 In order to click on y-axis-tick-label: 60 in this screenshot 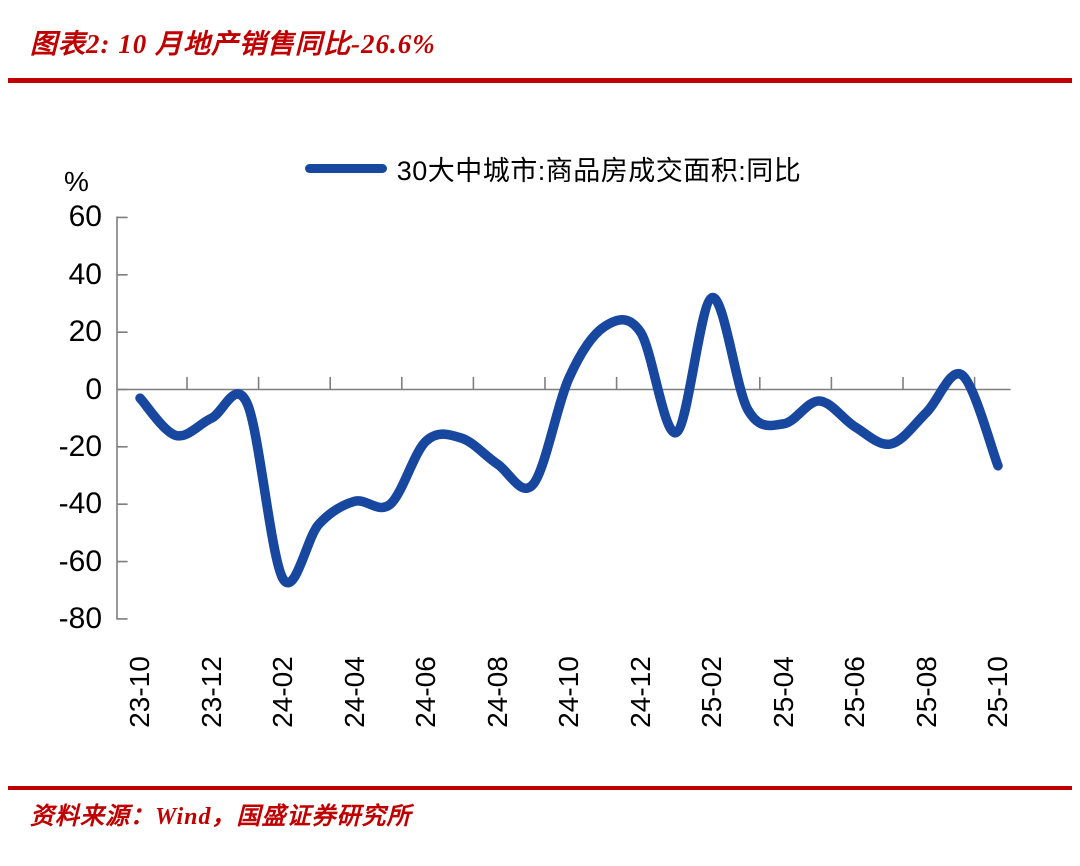, I will do `click(85, 217)`.